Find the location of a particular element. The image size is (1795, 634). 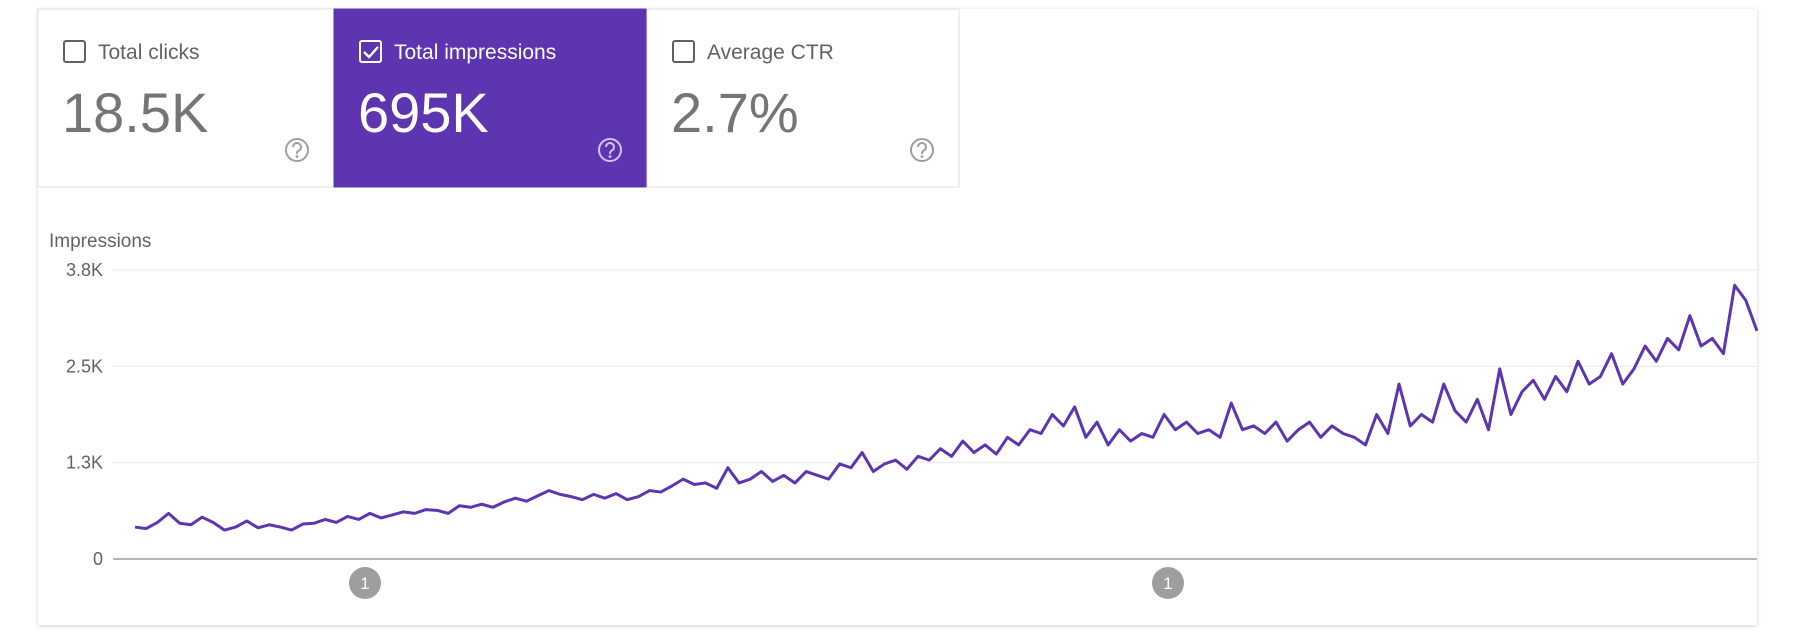

y-tick-label: 0 is located at coordinates (98, 559).